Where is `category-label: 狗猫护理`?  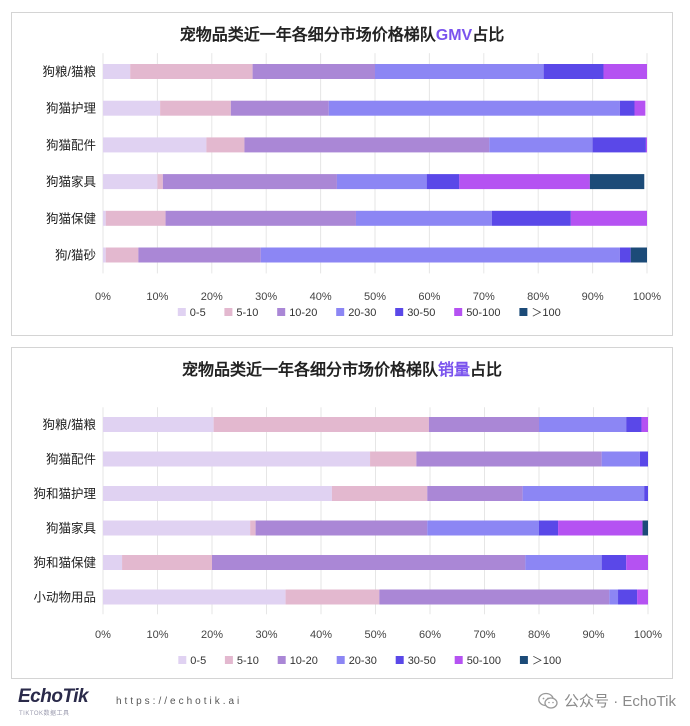
category-label: 狗猫护理 is located at coordinates (71, 109).